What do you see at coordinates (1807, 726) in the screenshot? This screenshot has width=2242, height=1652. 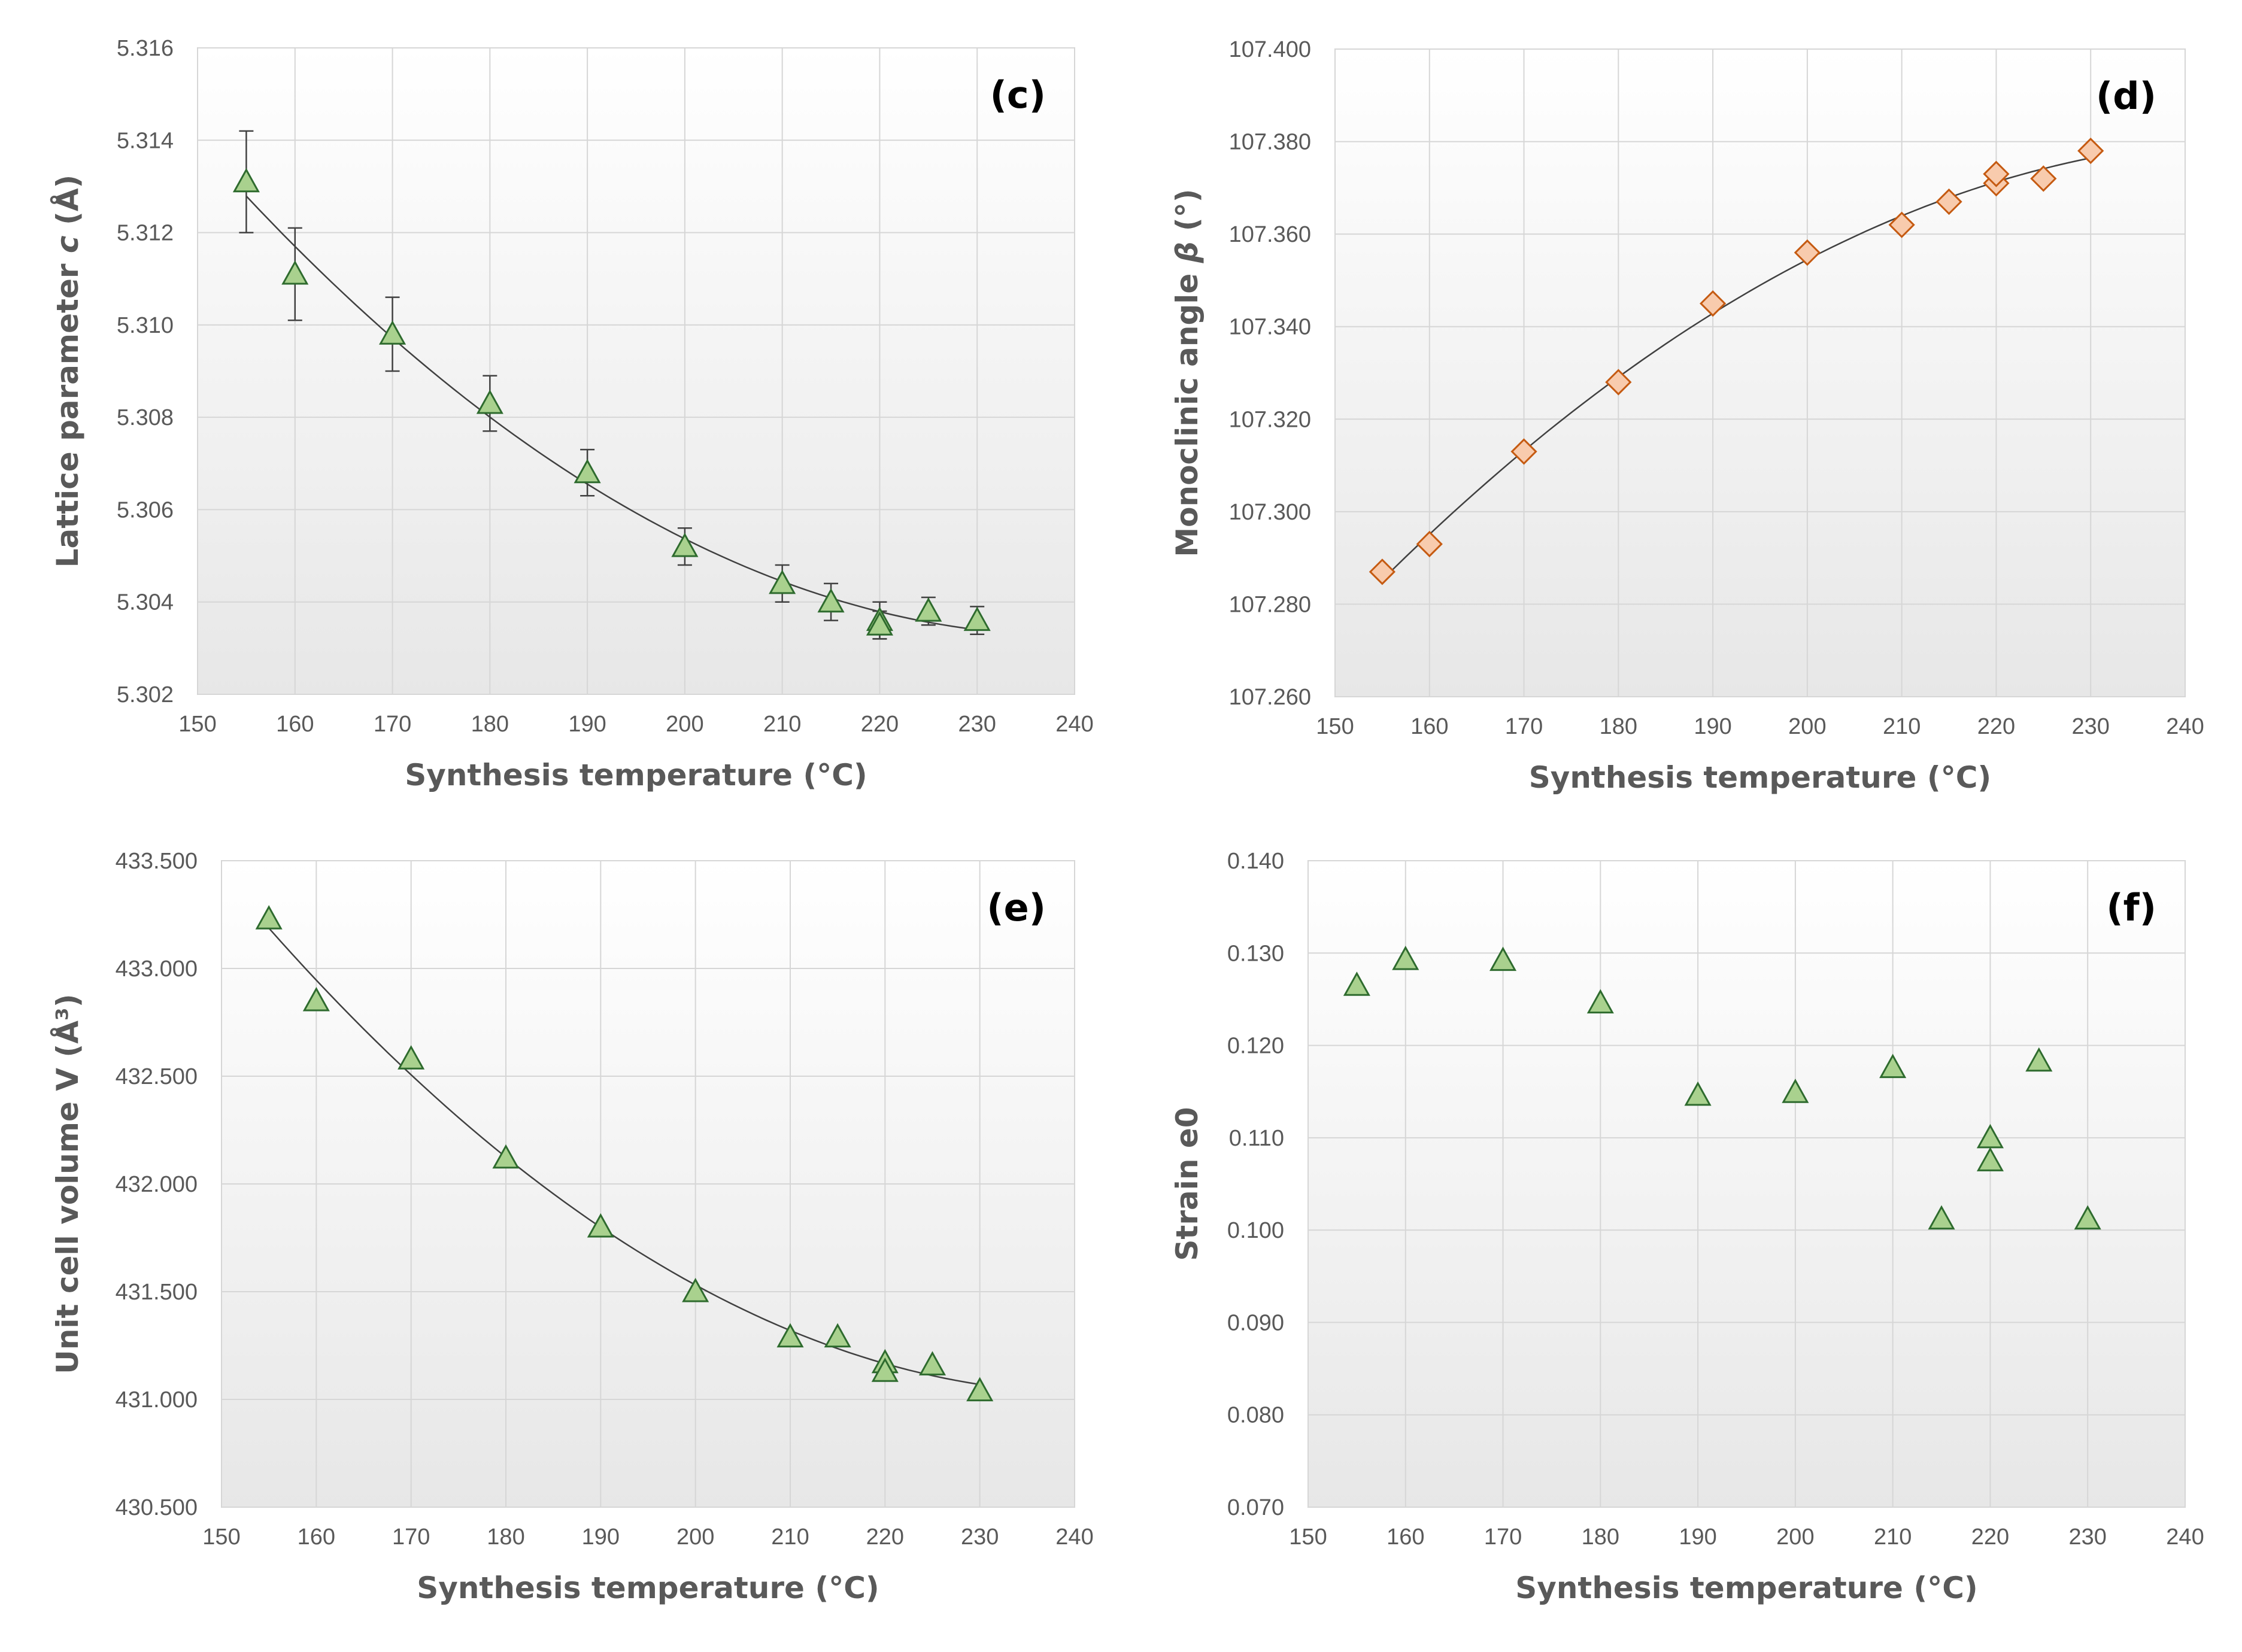 I see `c1-xtick-label: 200` at bounding box center [1807, 726].